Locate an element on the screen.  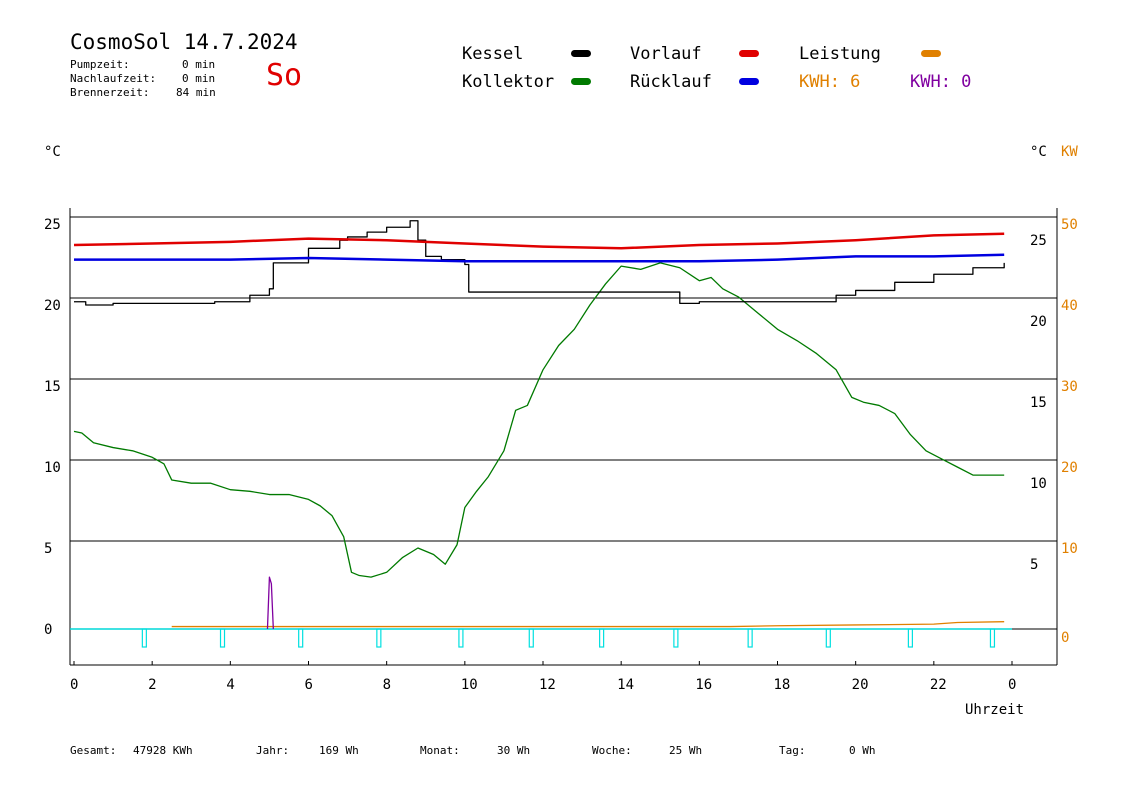
y-tick-right-c-5: 5 is located at coordinates (1034, 565).